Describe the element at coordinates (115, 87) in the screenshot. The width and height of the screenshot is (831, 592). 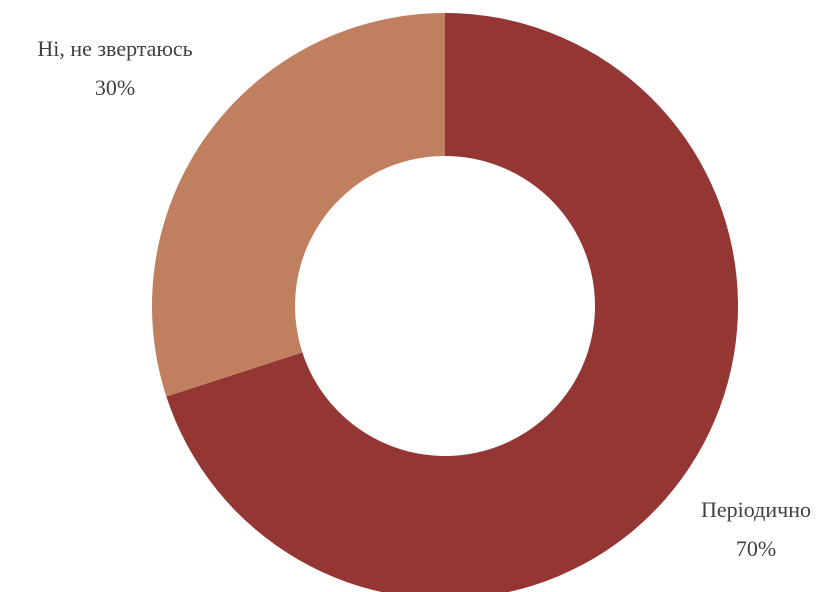
I see `slice-value-nі-ne-zvertayus: 30%` at that location.